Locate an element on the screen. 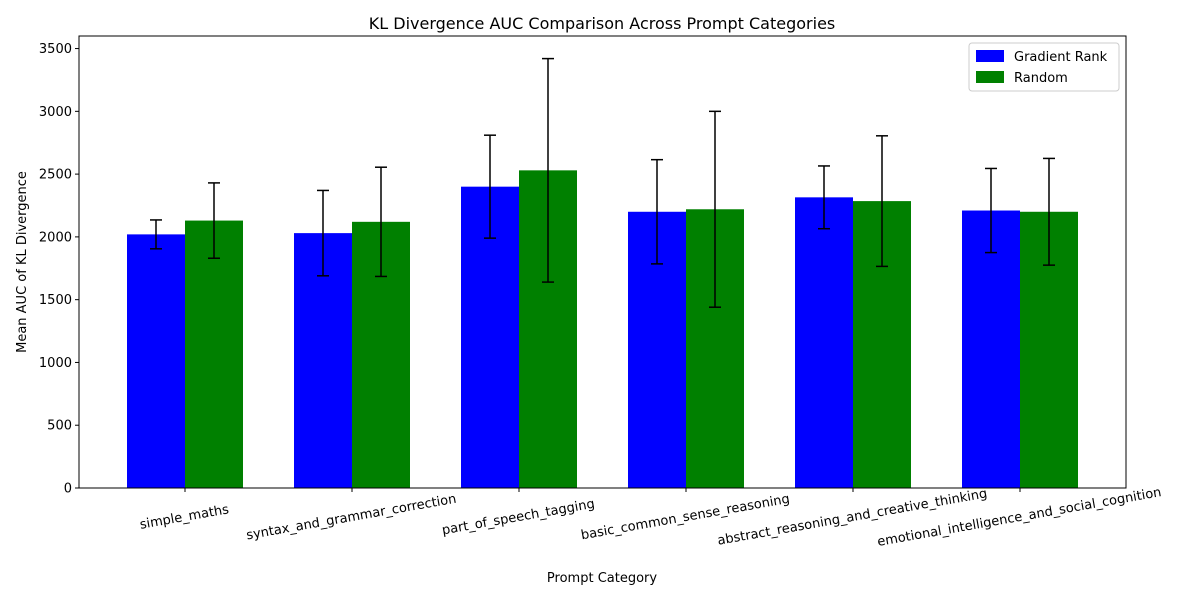  bar-gradient-rank-emotional_intelligence_and_social_cognition is located at coordinates (991, 349).